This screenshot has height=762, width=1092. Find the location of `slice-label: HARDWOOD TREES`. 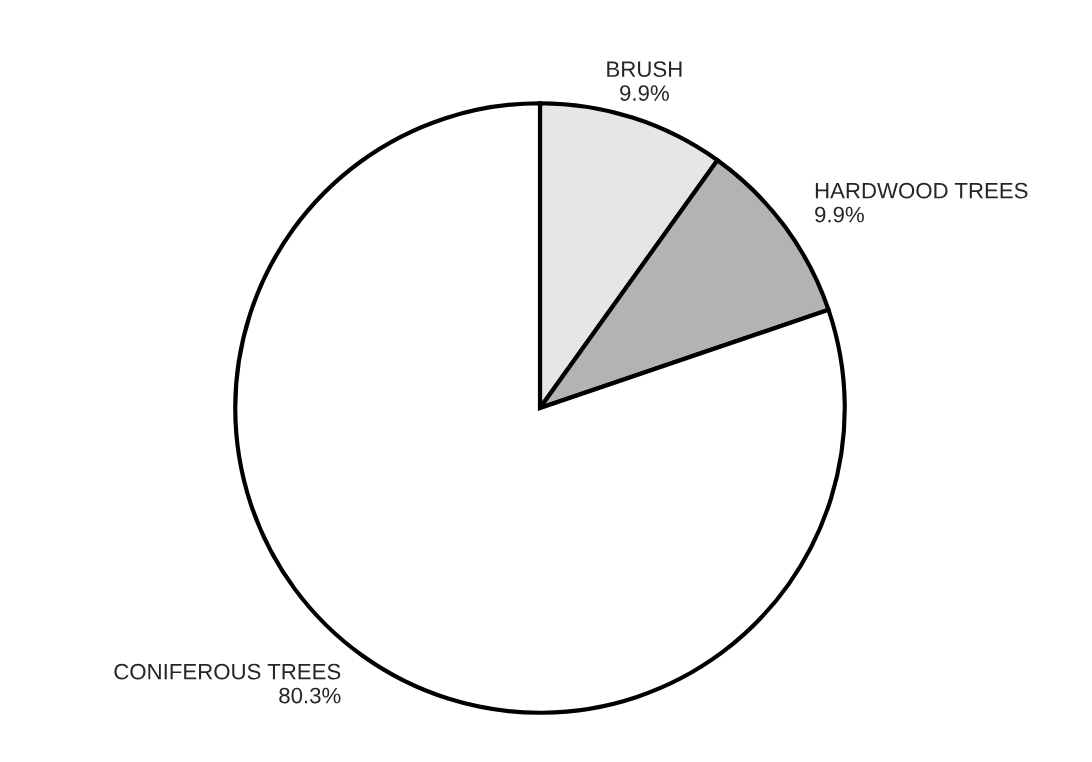

slice-label: HARDWOOD TREES is located at coordinates (921, 190).